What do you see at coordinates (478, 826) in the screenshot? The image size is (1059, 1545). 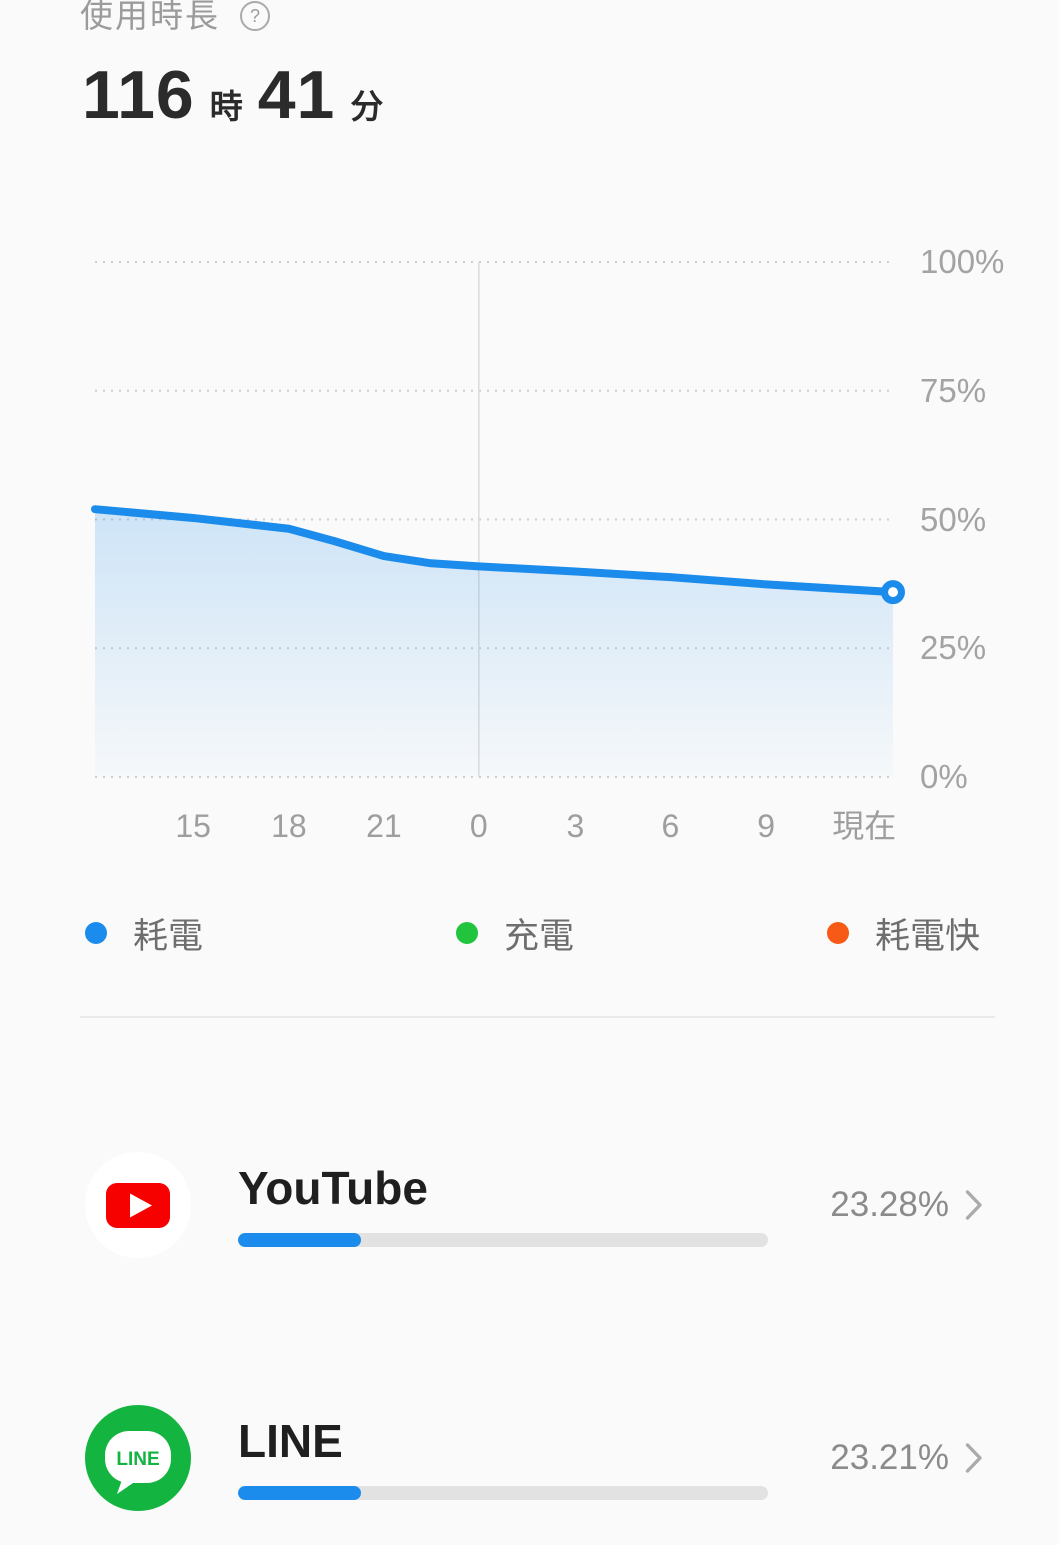 I see `x-axis-tick: 0` at bounding box center [478, 826].